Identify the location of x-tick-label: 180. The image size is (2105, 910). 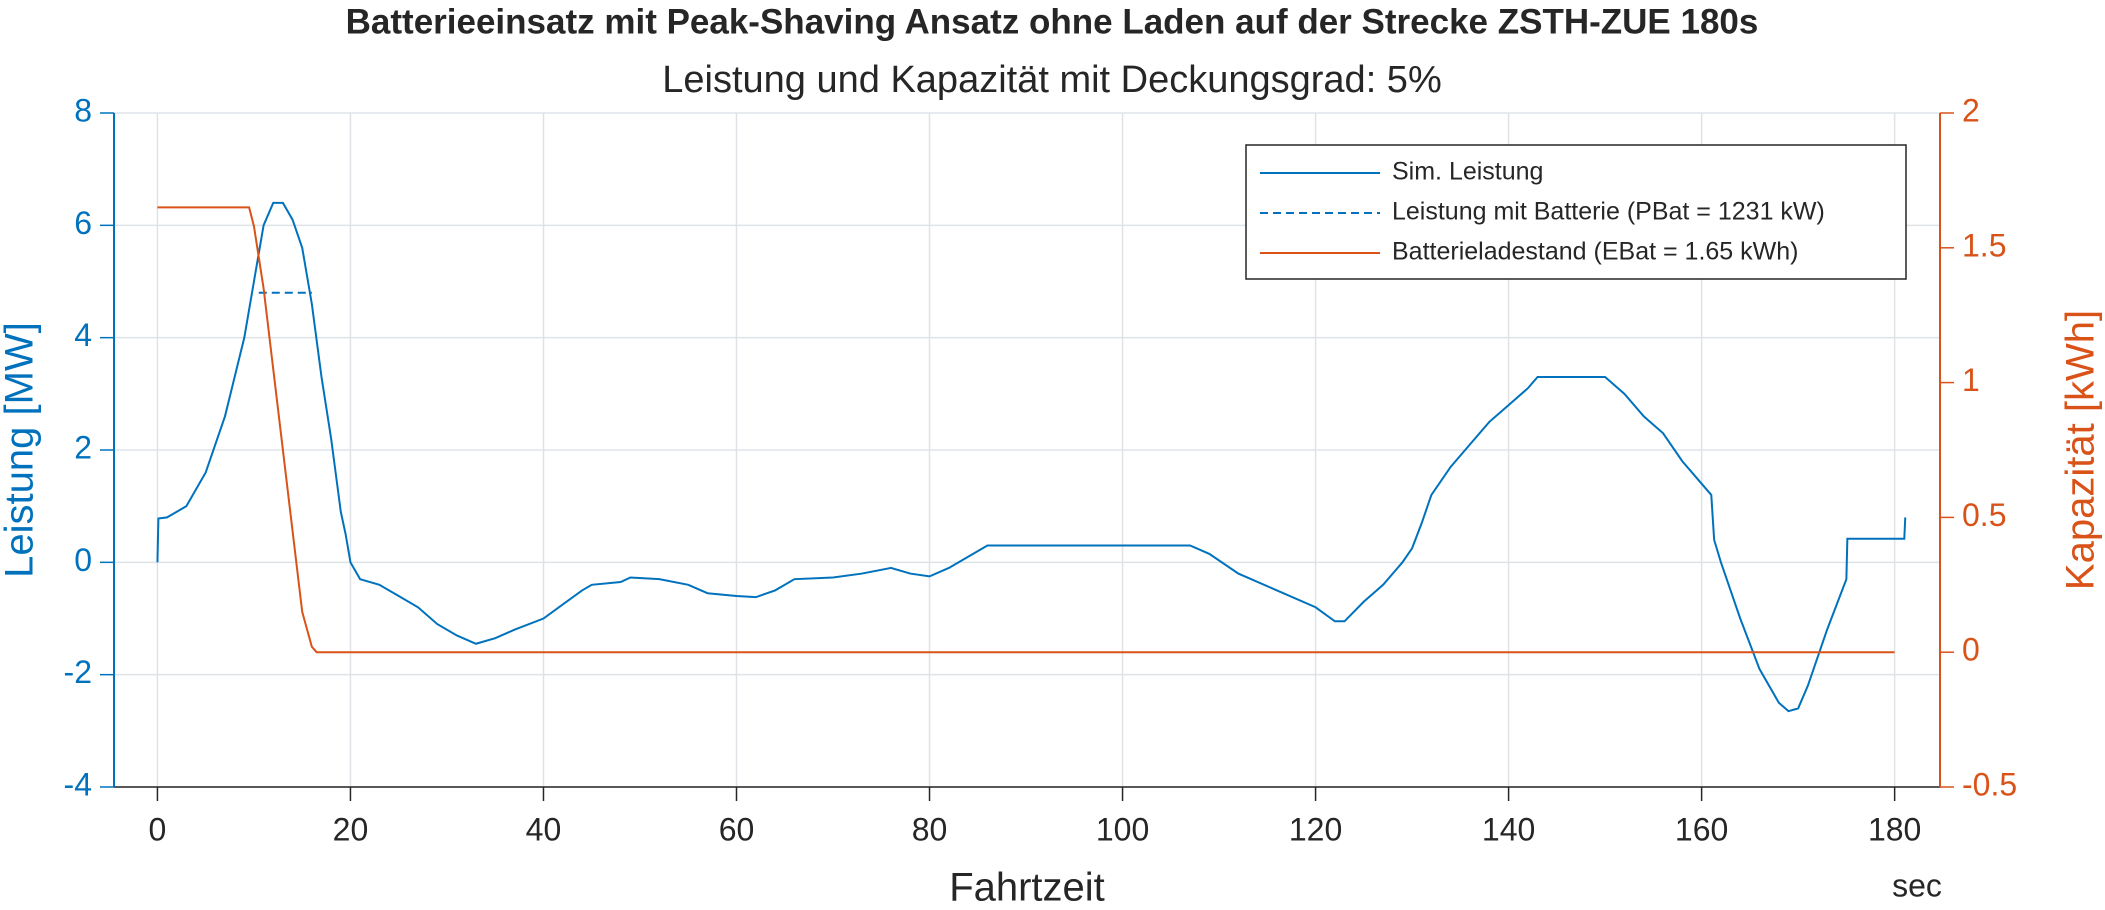
(1894, 829).